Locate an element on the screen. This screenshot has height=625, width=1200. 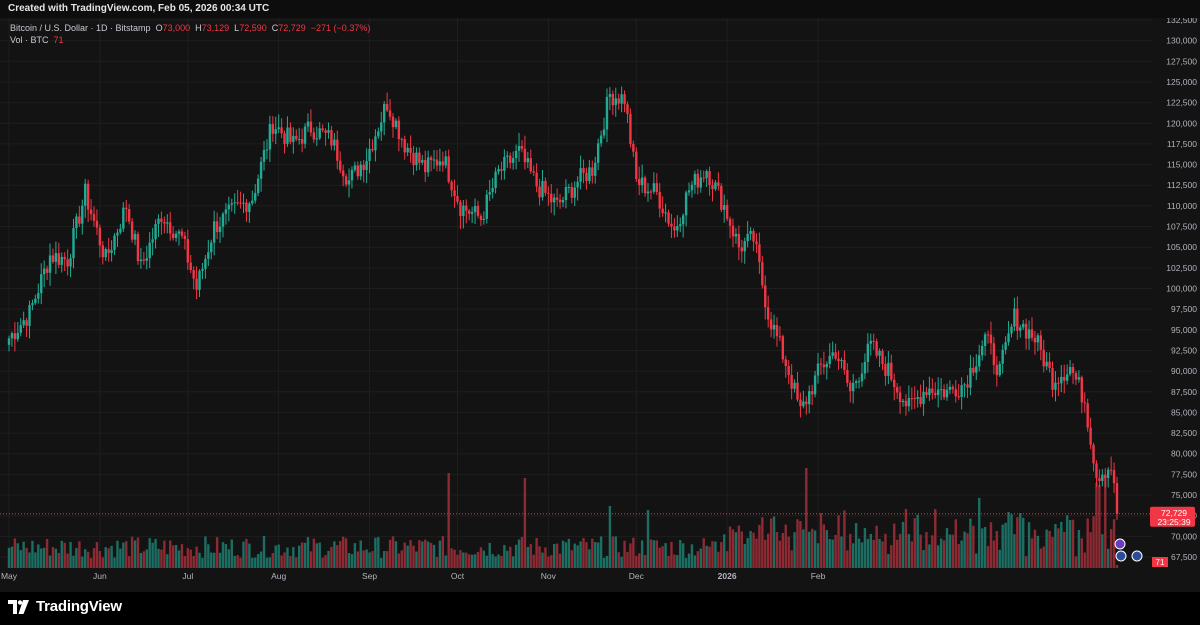
price-axis-label: 110,000 is located at coordinates (1182, 206).